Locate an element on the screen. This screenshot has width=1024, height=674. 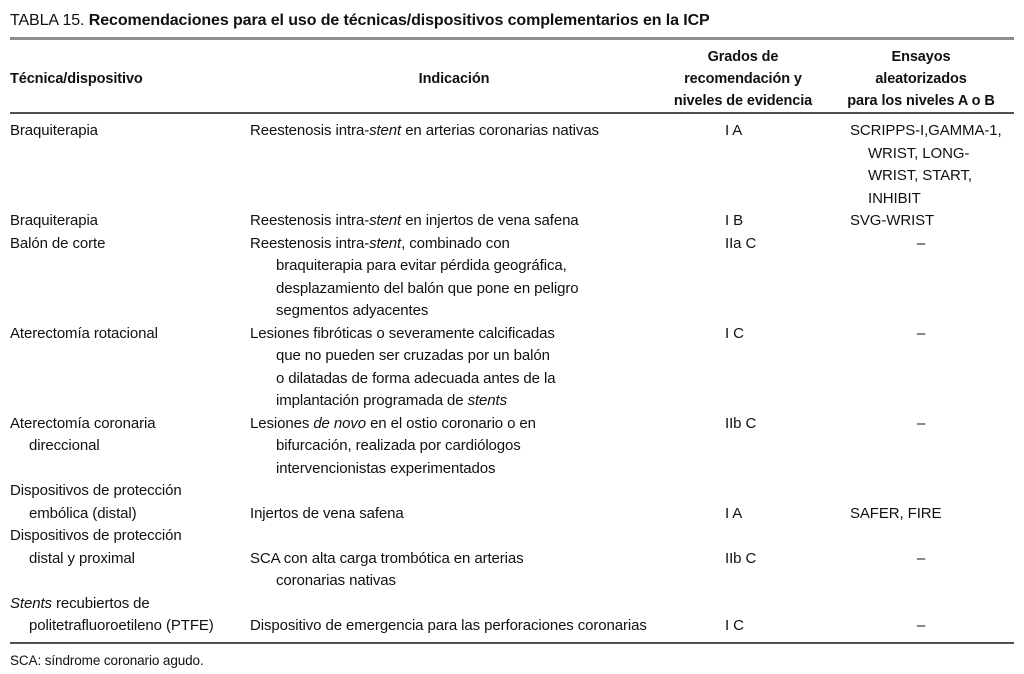
cell-line: WRIST, LONG- is located at coordinates (919, 153).